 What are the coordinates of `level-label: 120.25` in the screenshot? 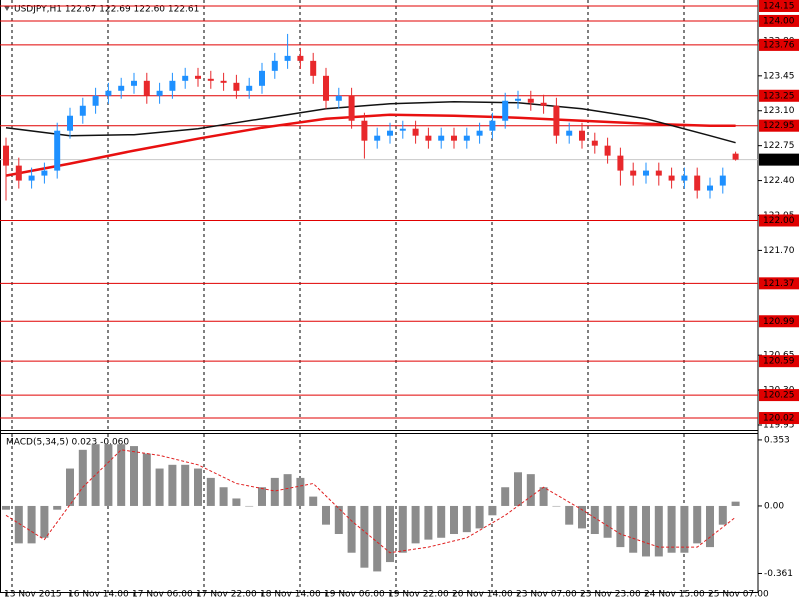 It's located at (779, 396).